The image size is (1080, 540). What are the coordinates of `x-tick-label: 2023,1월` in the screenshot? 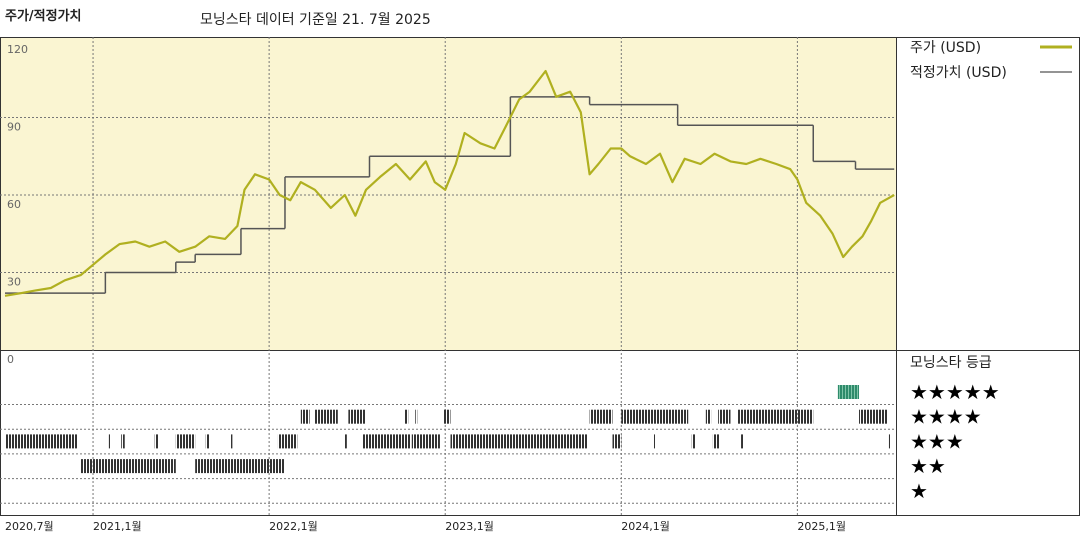 It's located at (469, 526).